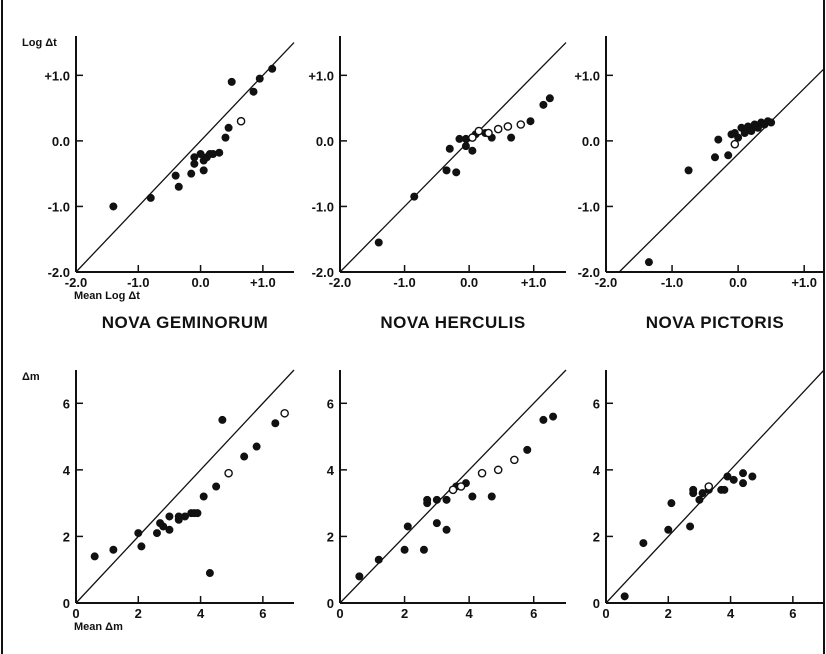 The image size is (826, 654). Describe the element at coordinates (39, 43) in the screenshot. I see `y-axis-label: Log Δt` at that location.